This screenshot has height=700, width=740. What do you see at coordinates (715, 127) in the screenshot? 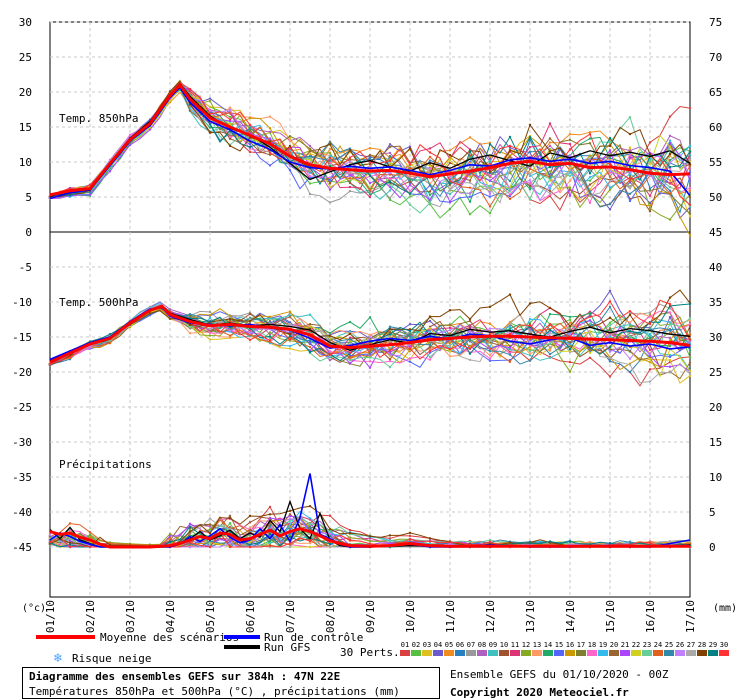
I see `y-right-tick-label: 60` at bounding box center [715, 127].